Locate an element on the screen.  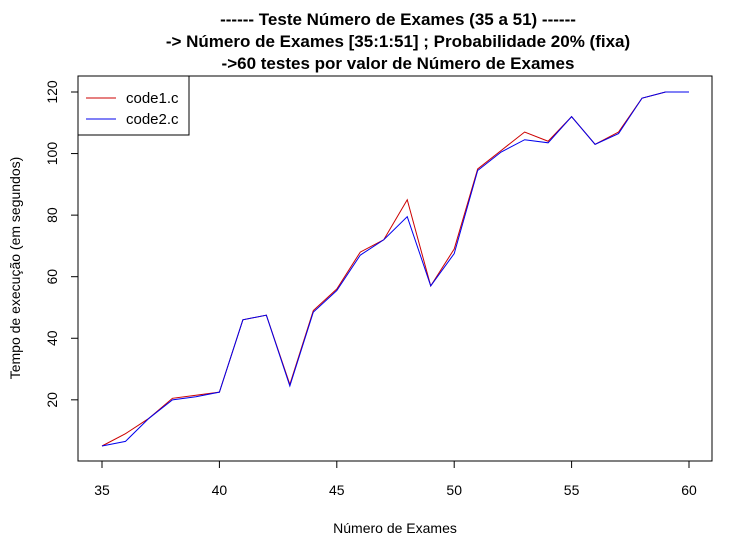
x-axis-title: Número de Exames is located at coordinates (395, 528).